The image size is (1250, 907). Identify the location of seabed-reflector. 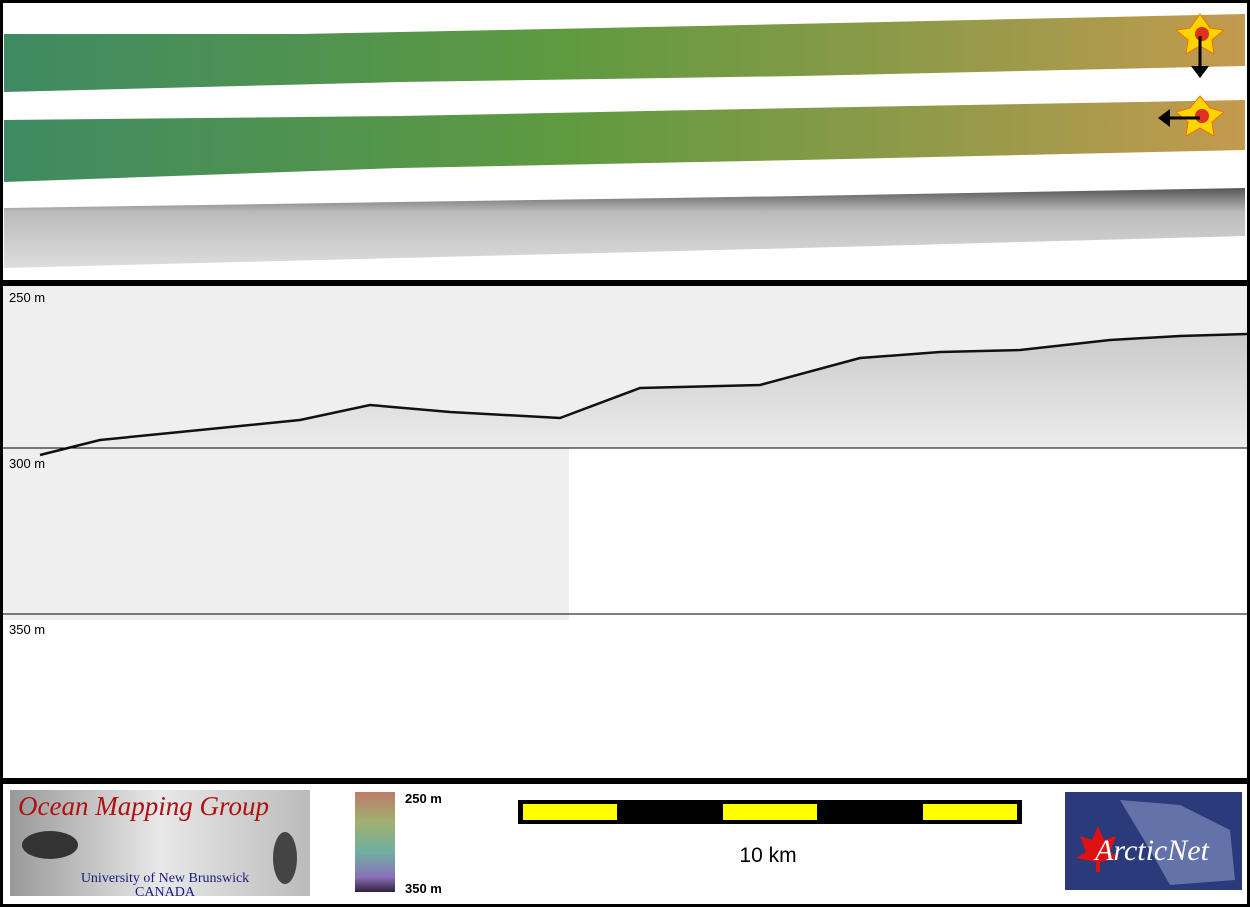
(643, 394).